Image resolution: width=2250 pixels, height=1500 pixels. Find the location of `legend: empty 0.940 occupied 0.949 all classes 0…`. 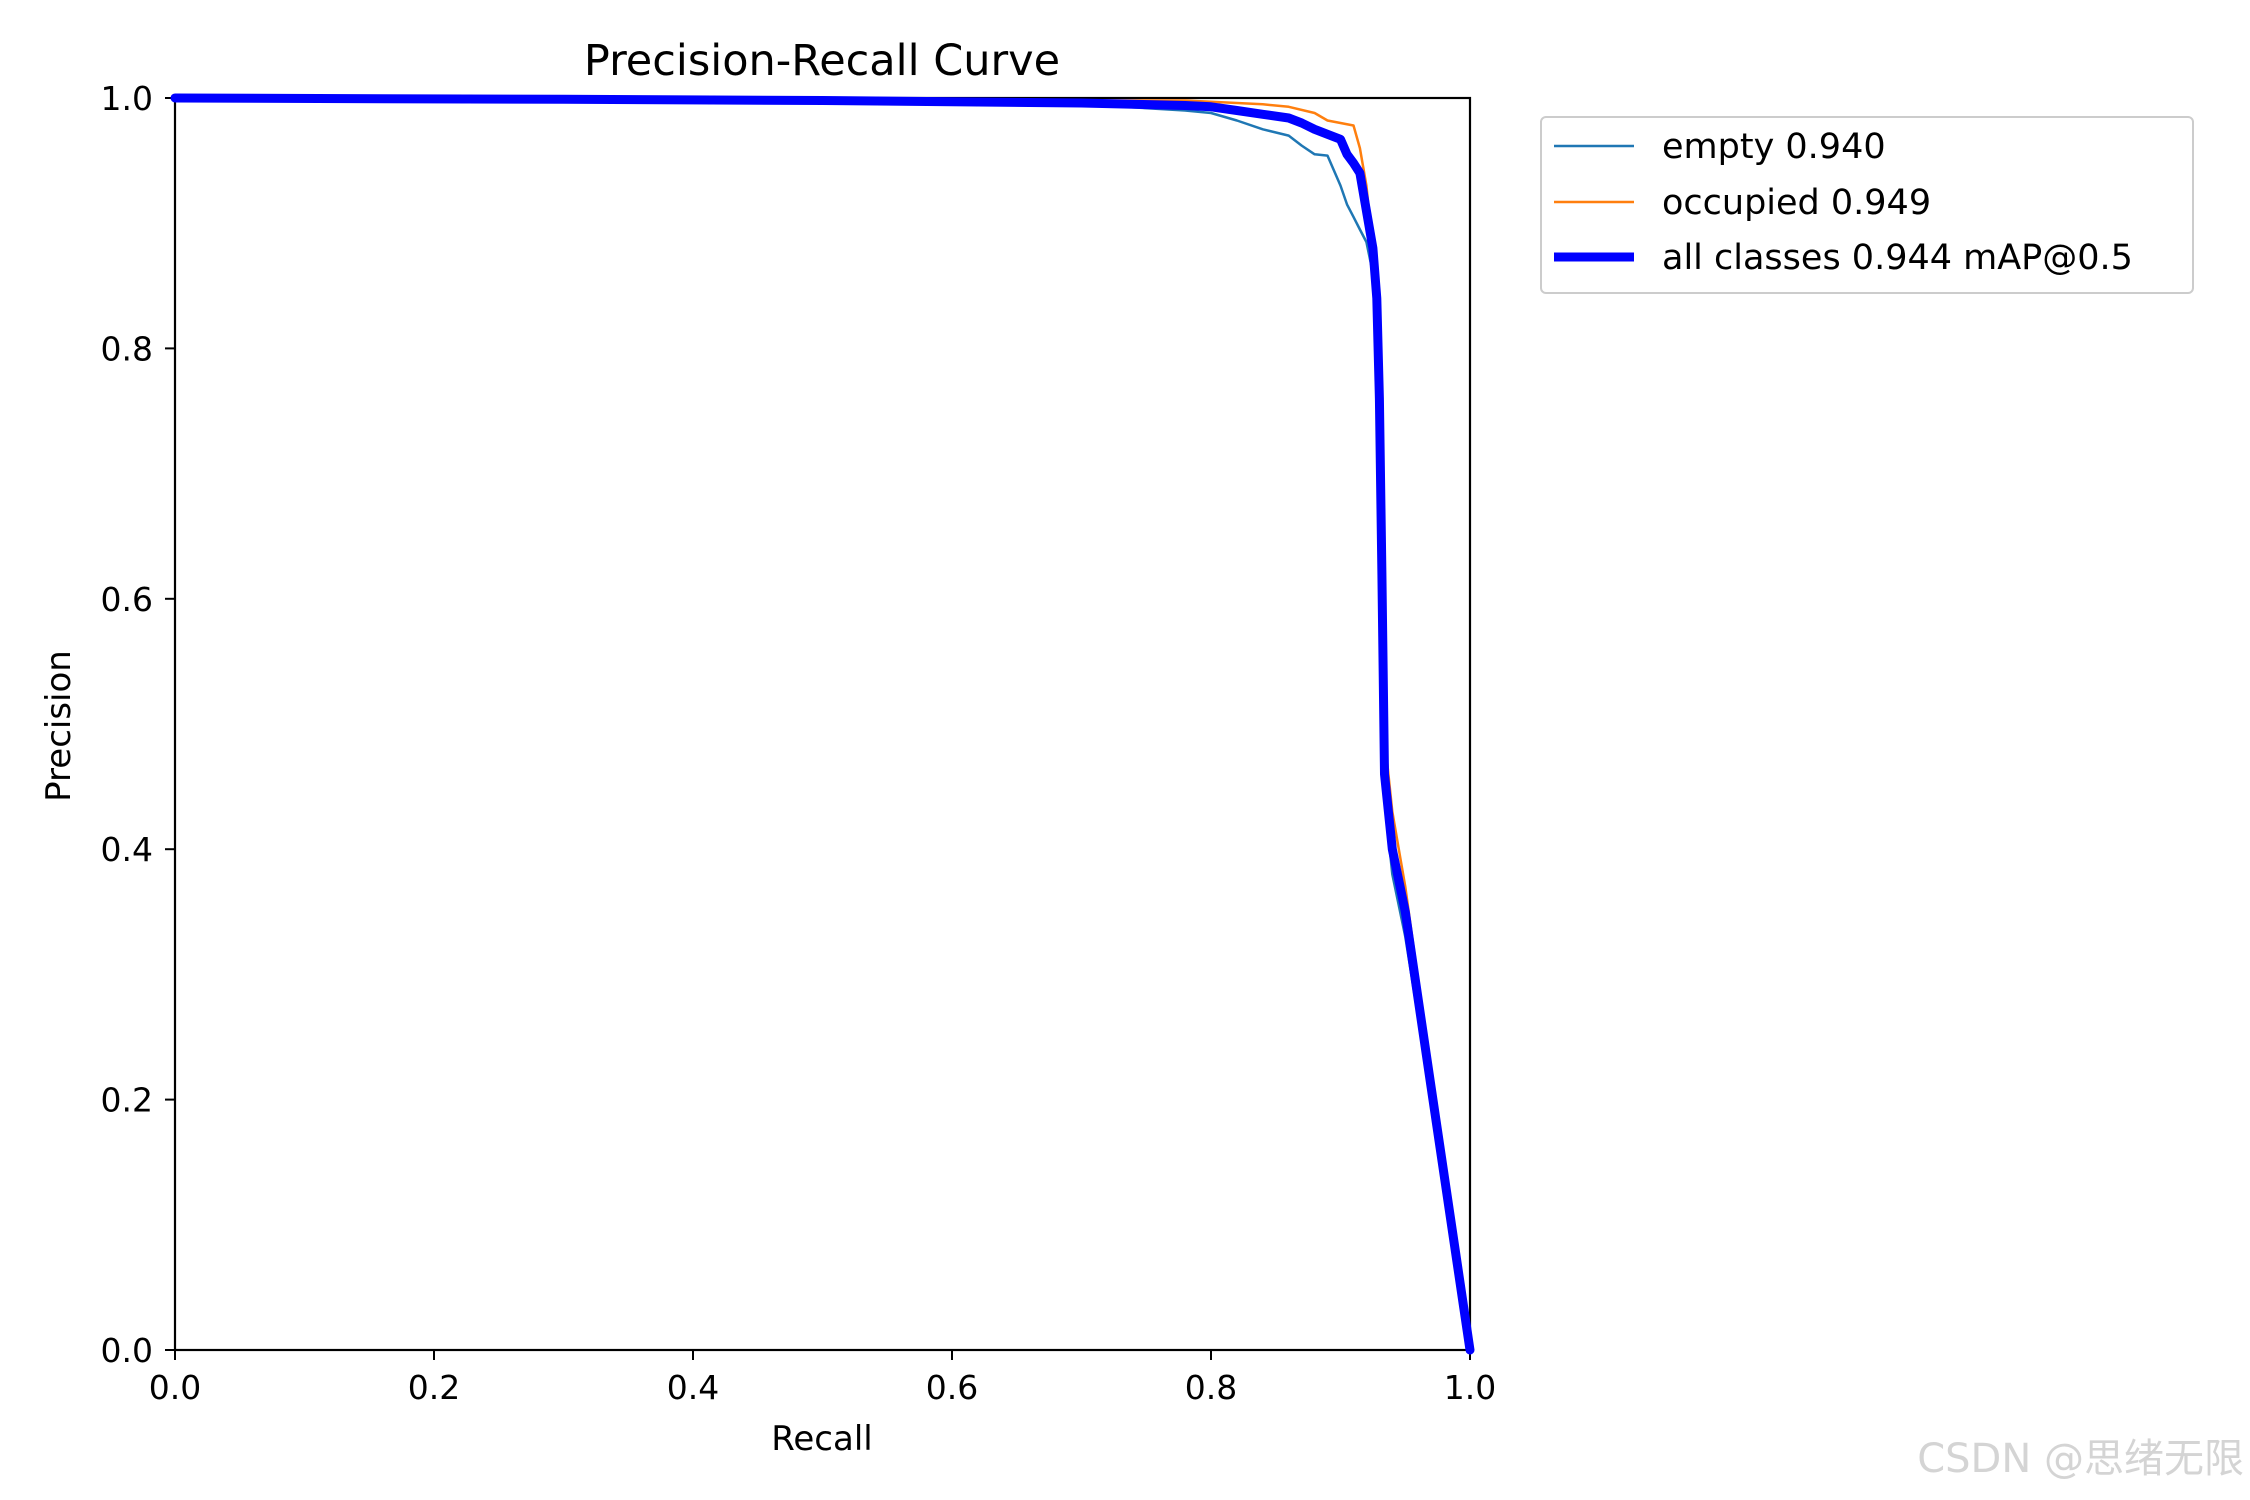

legend: empty 0.940 occupied 0.949 all classes 0… is located at coordinates (1867, 205).